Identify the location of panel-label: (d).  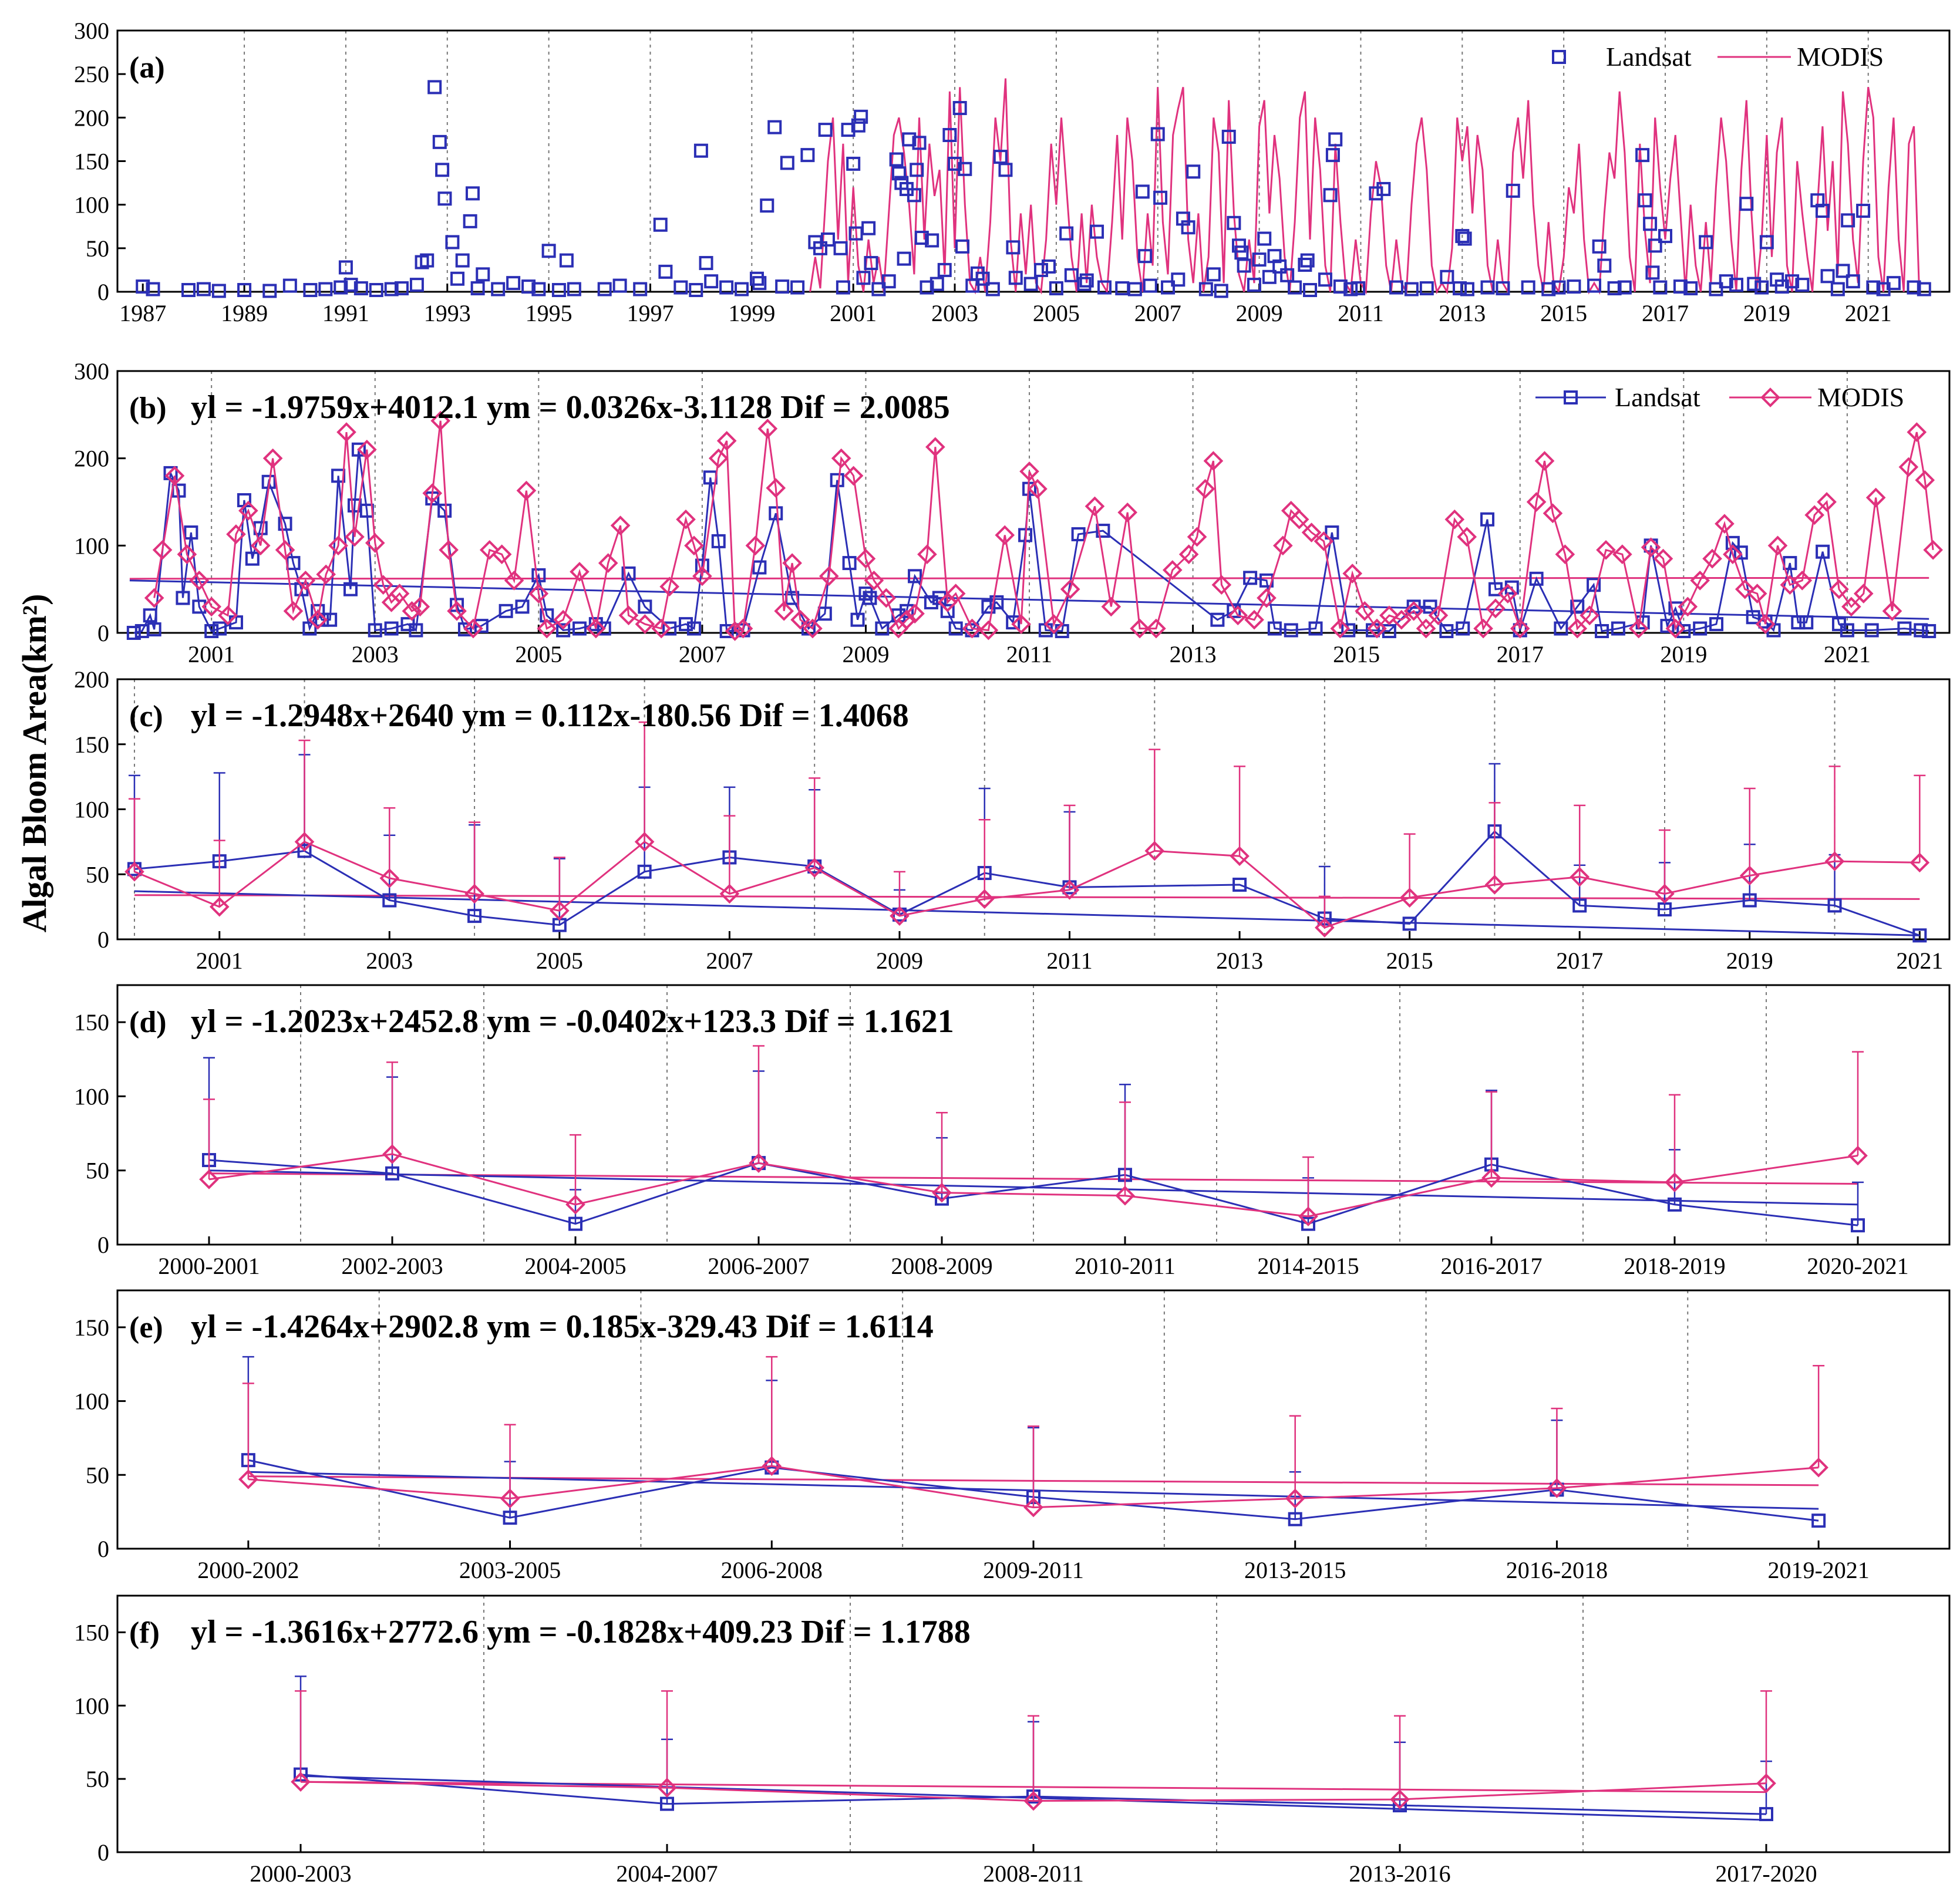
(148, 1022).